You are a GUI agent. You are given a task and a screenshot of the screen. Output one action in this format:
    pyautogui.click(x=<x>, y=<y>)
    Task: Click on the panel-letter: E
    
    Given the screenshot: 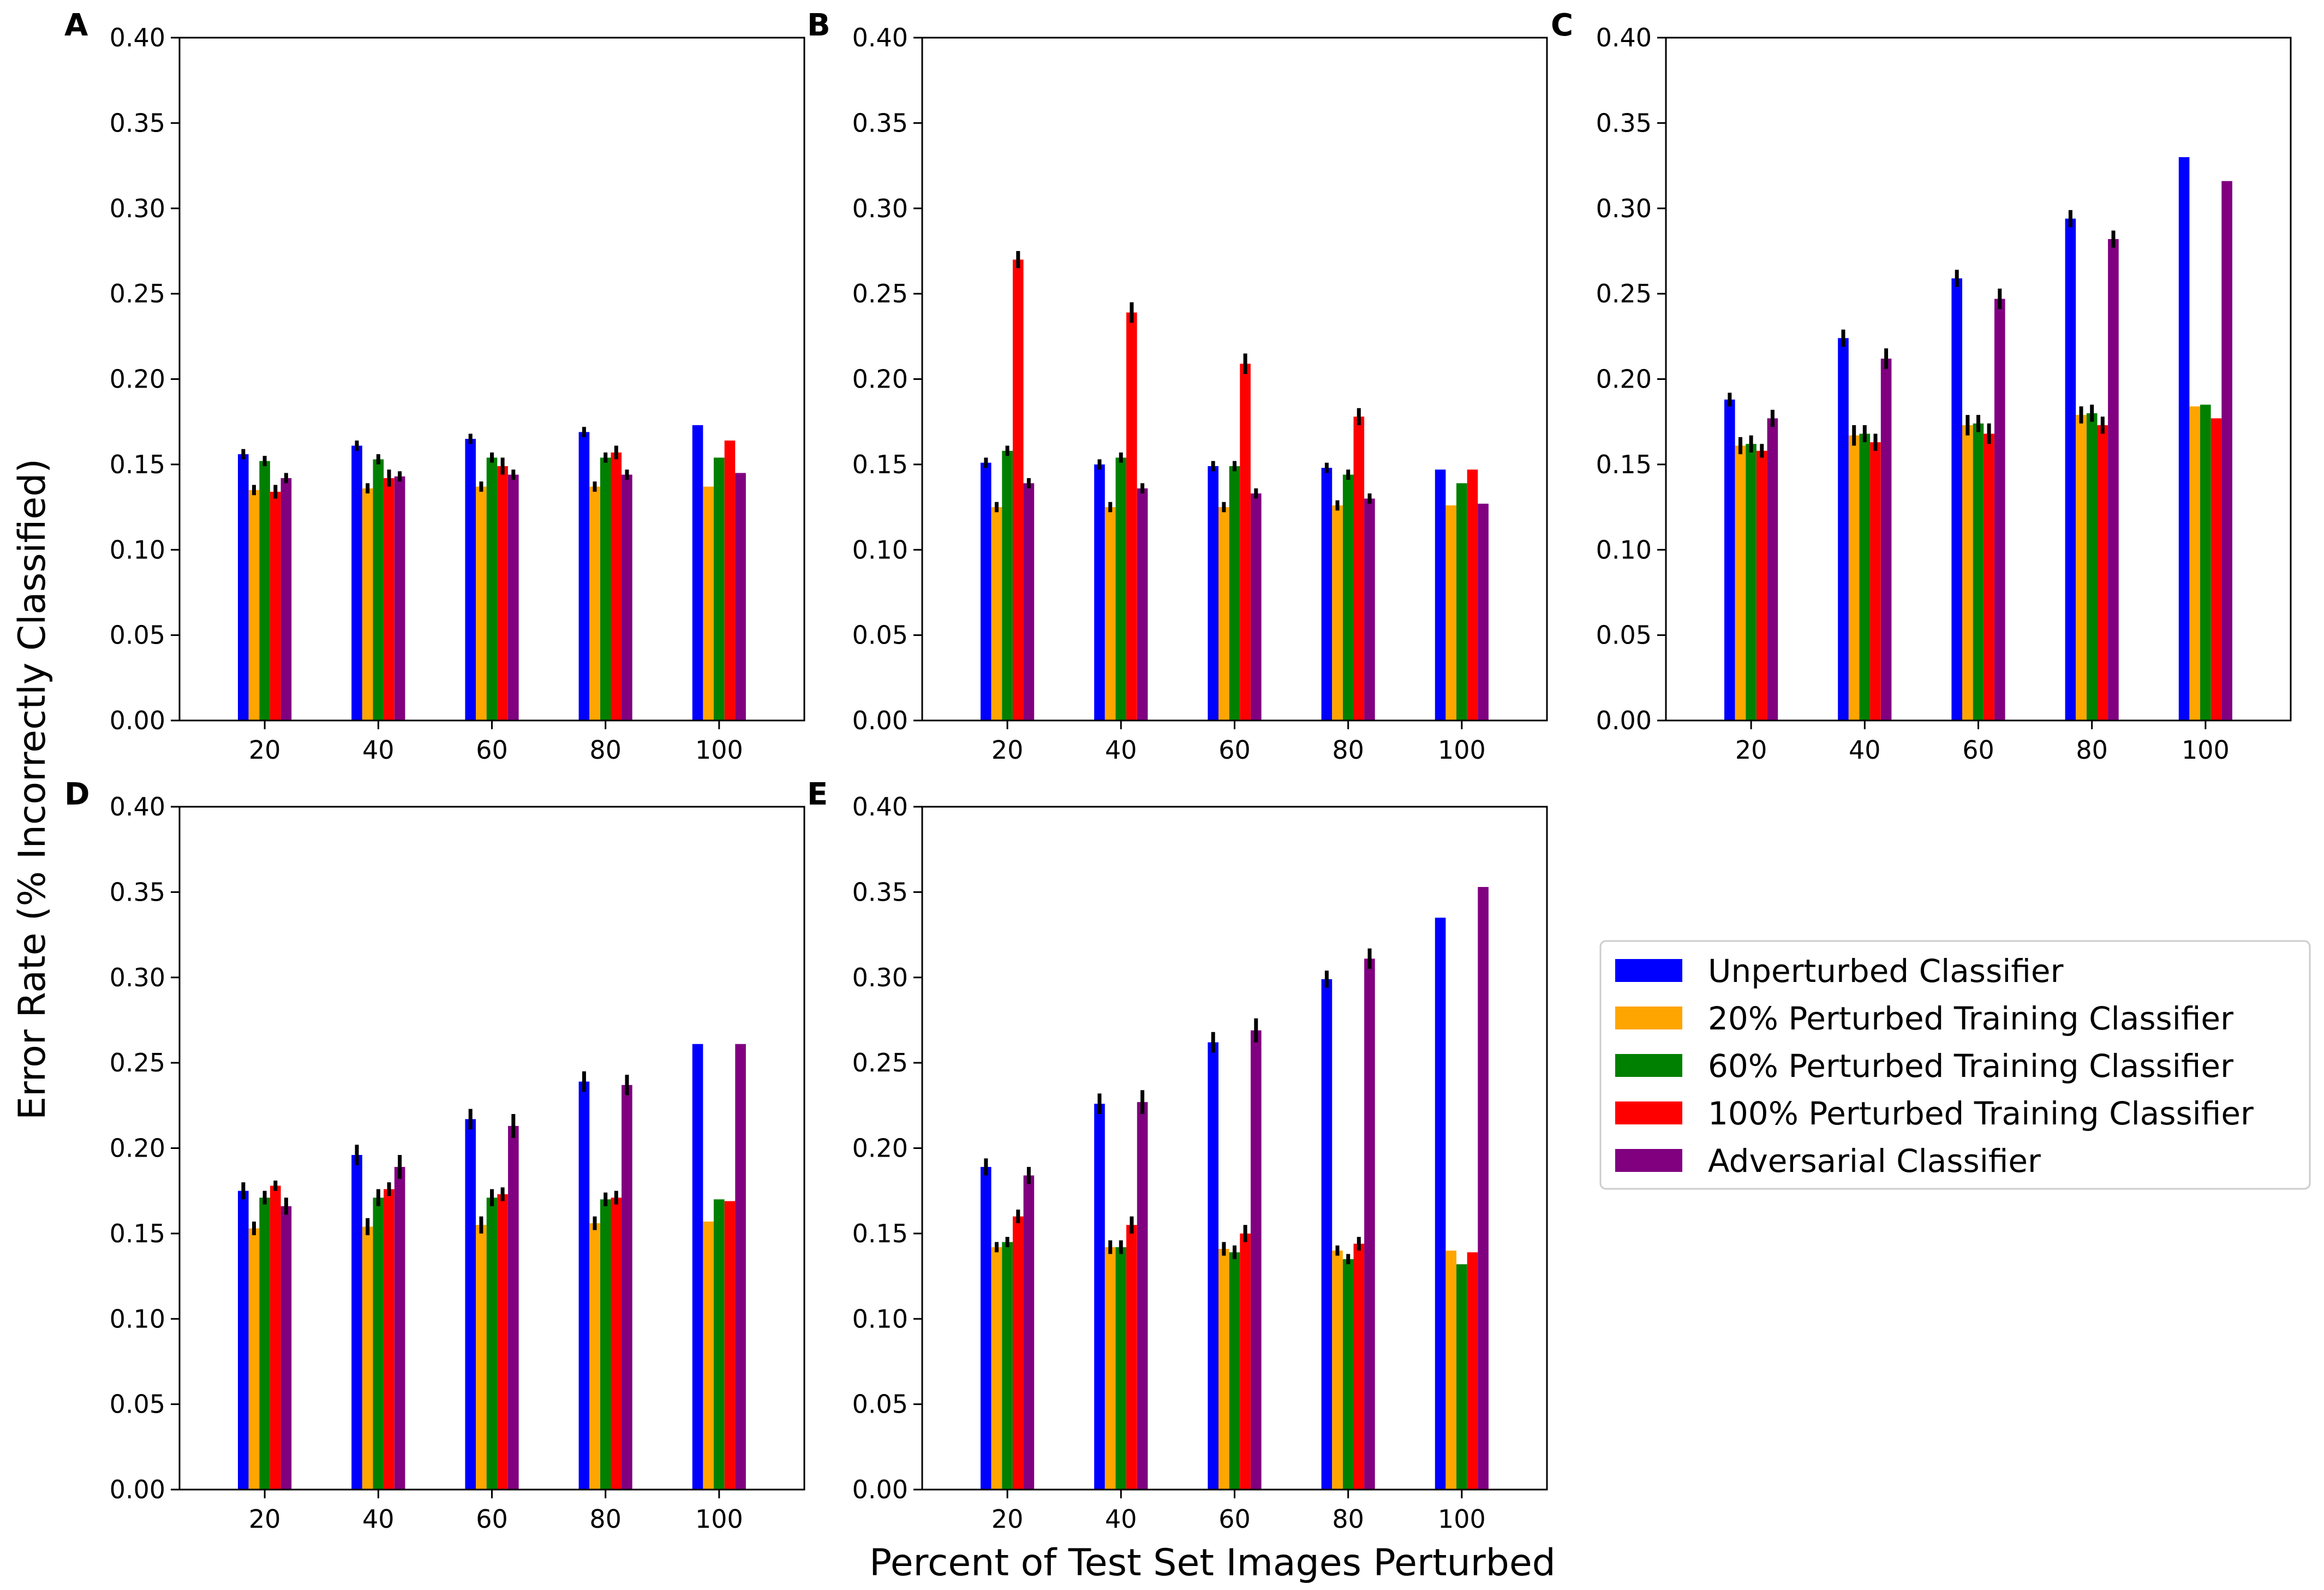 What is the action you would take?
    pyautogui.click(x=817, y=794)
    